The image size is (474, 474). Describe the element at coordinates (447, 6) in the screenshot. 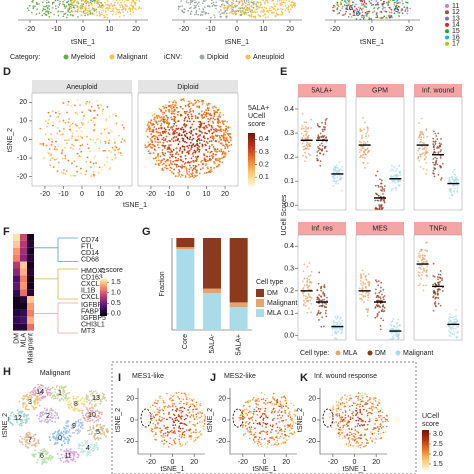

I see `legend-swatch` at that location.